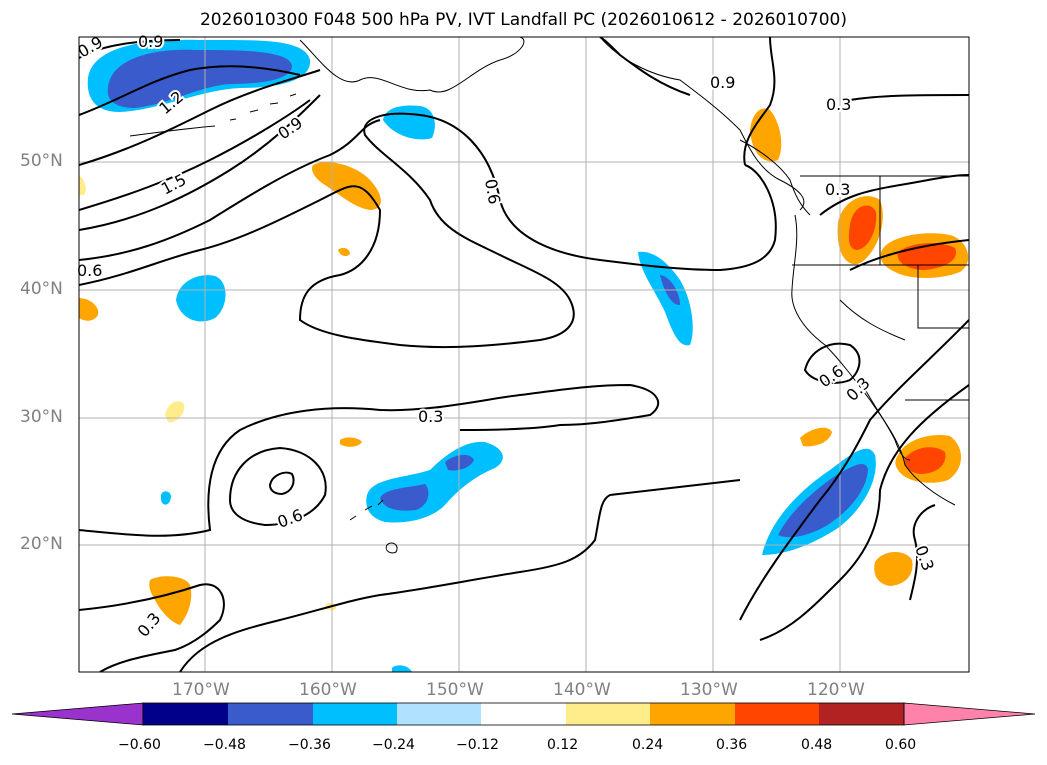  Describe the element at coordinates (645, 66) in the screenshot. I see `contour-0.9-east` at that location.